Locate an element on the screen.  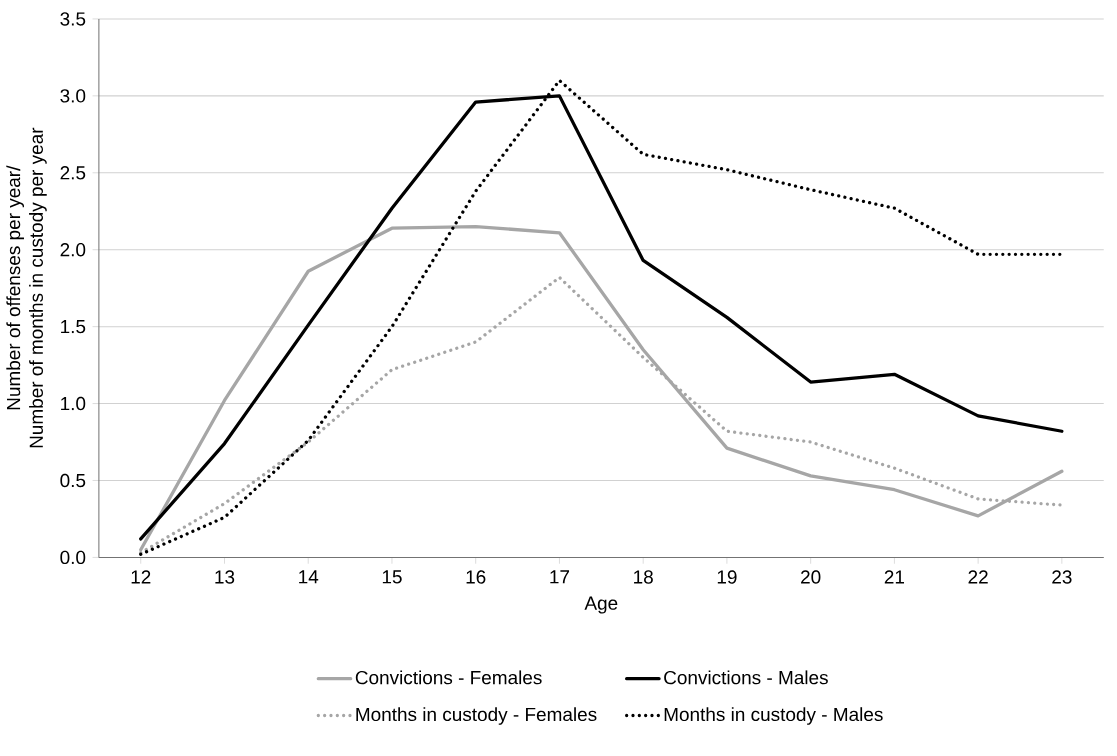
x-tick-label: 22 is located at coordinates (978, 577).